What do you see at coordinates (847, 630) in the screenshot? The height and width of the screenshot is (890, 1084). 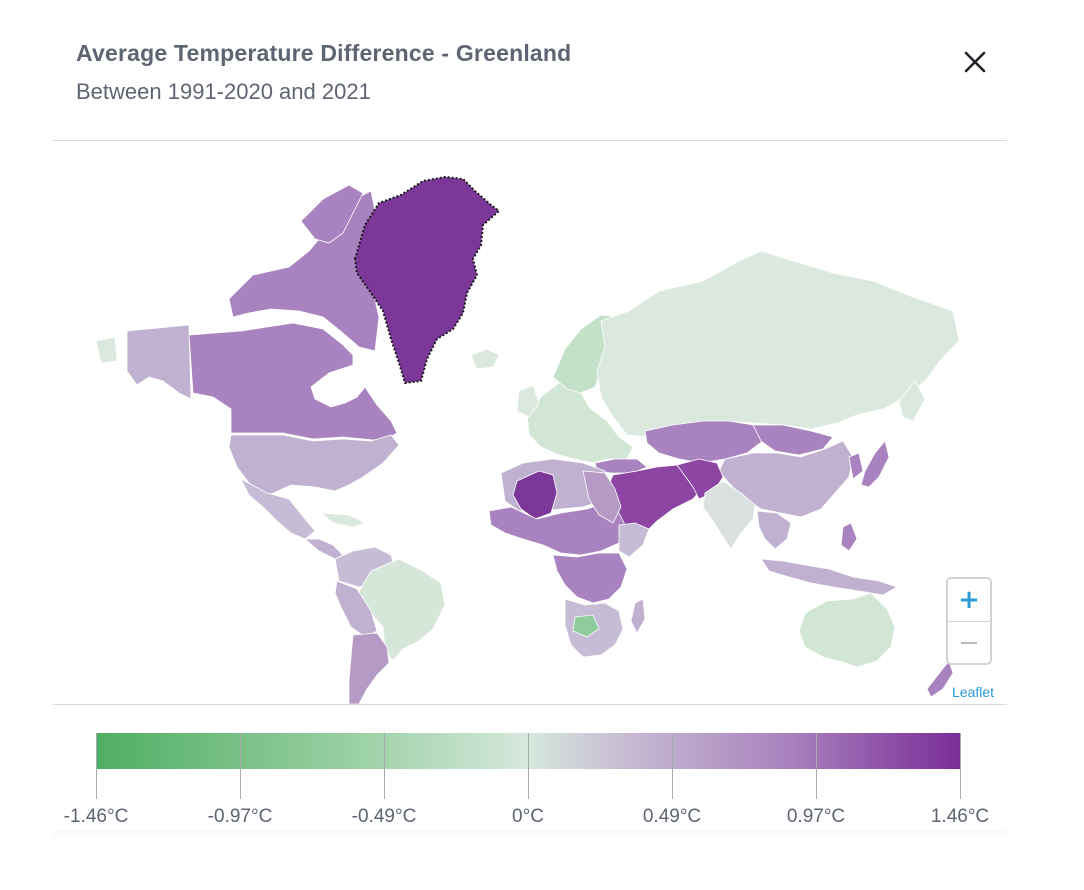 I see `region-australia` at bounding box center [847, 630].